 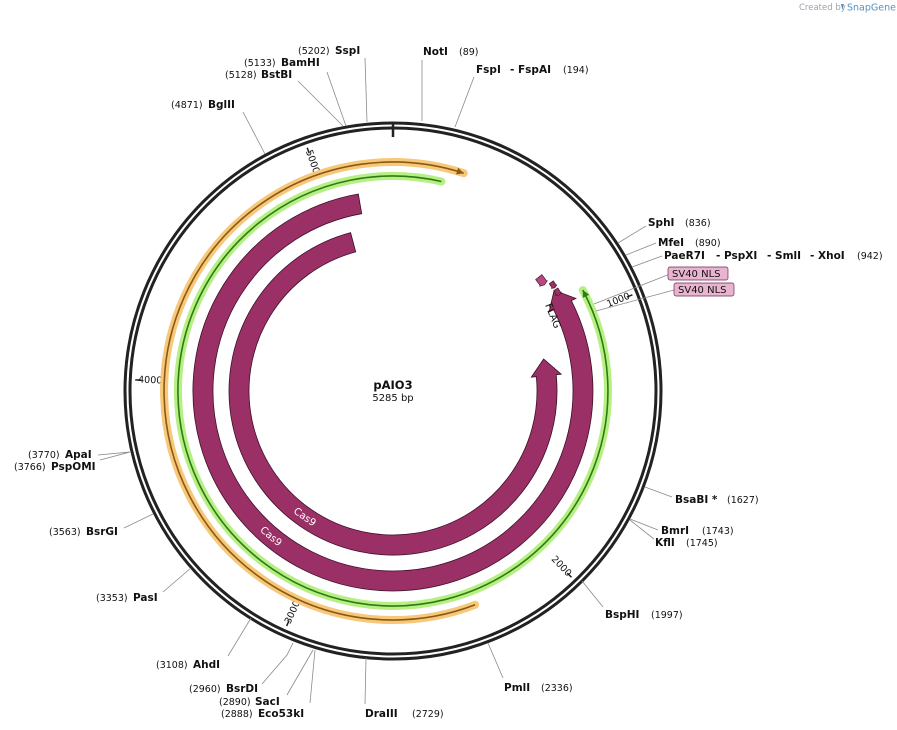 What do you see at coordinates (488, 70) in the screenshot?
I see `site-name-fspi: FspI` at bounding box center [488, 70].